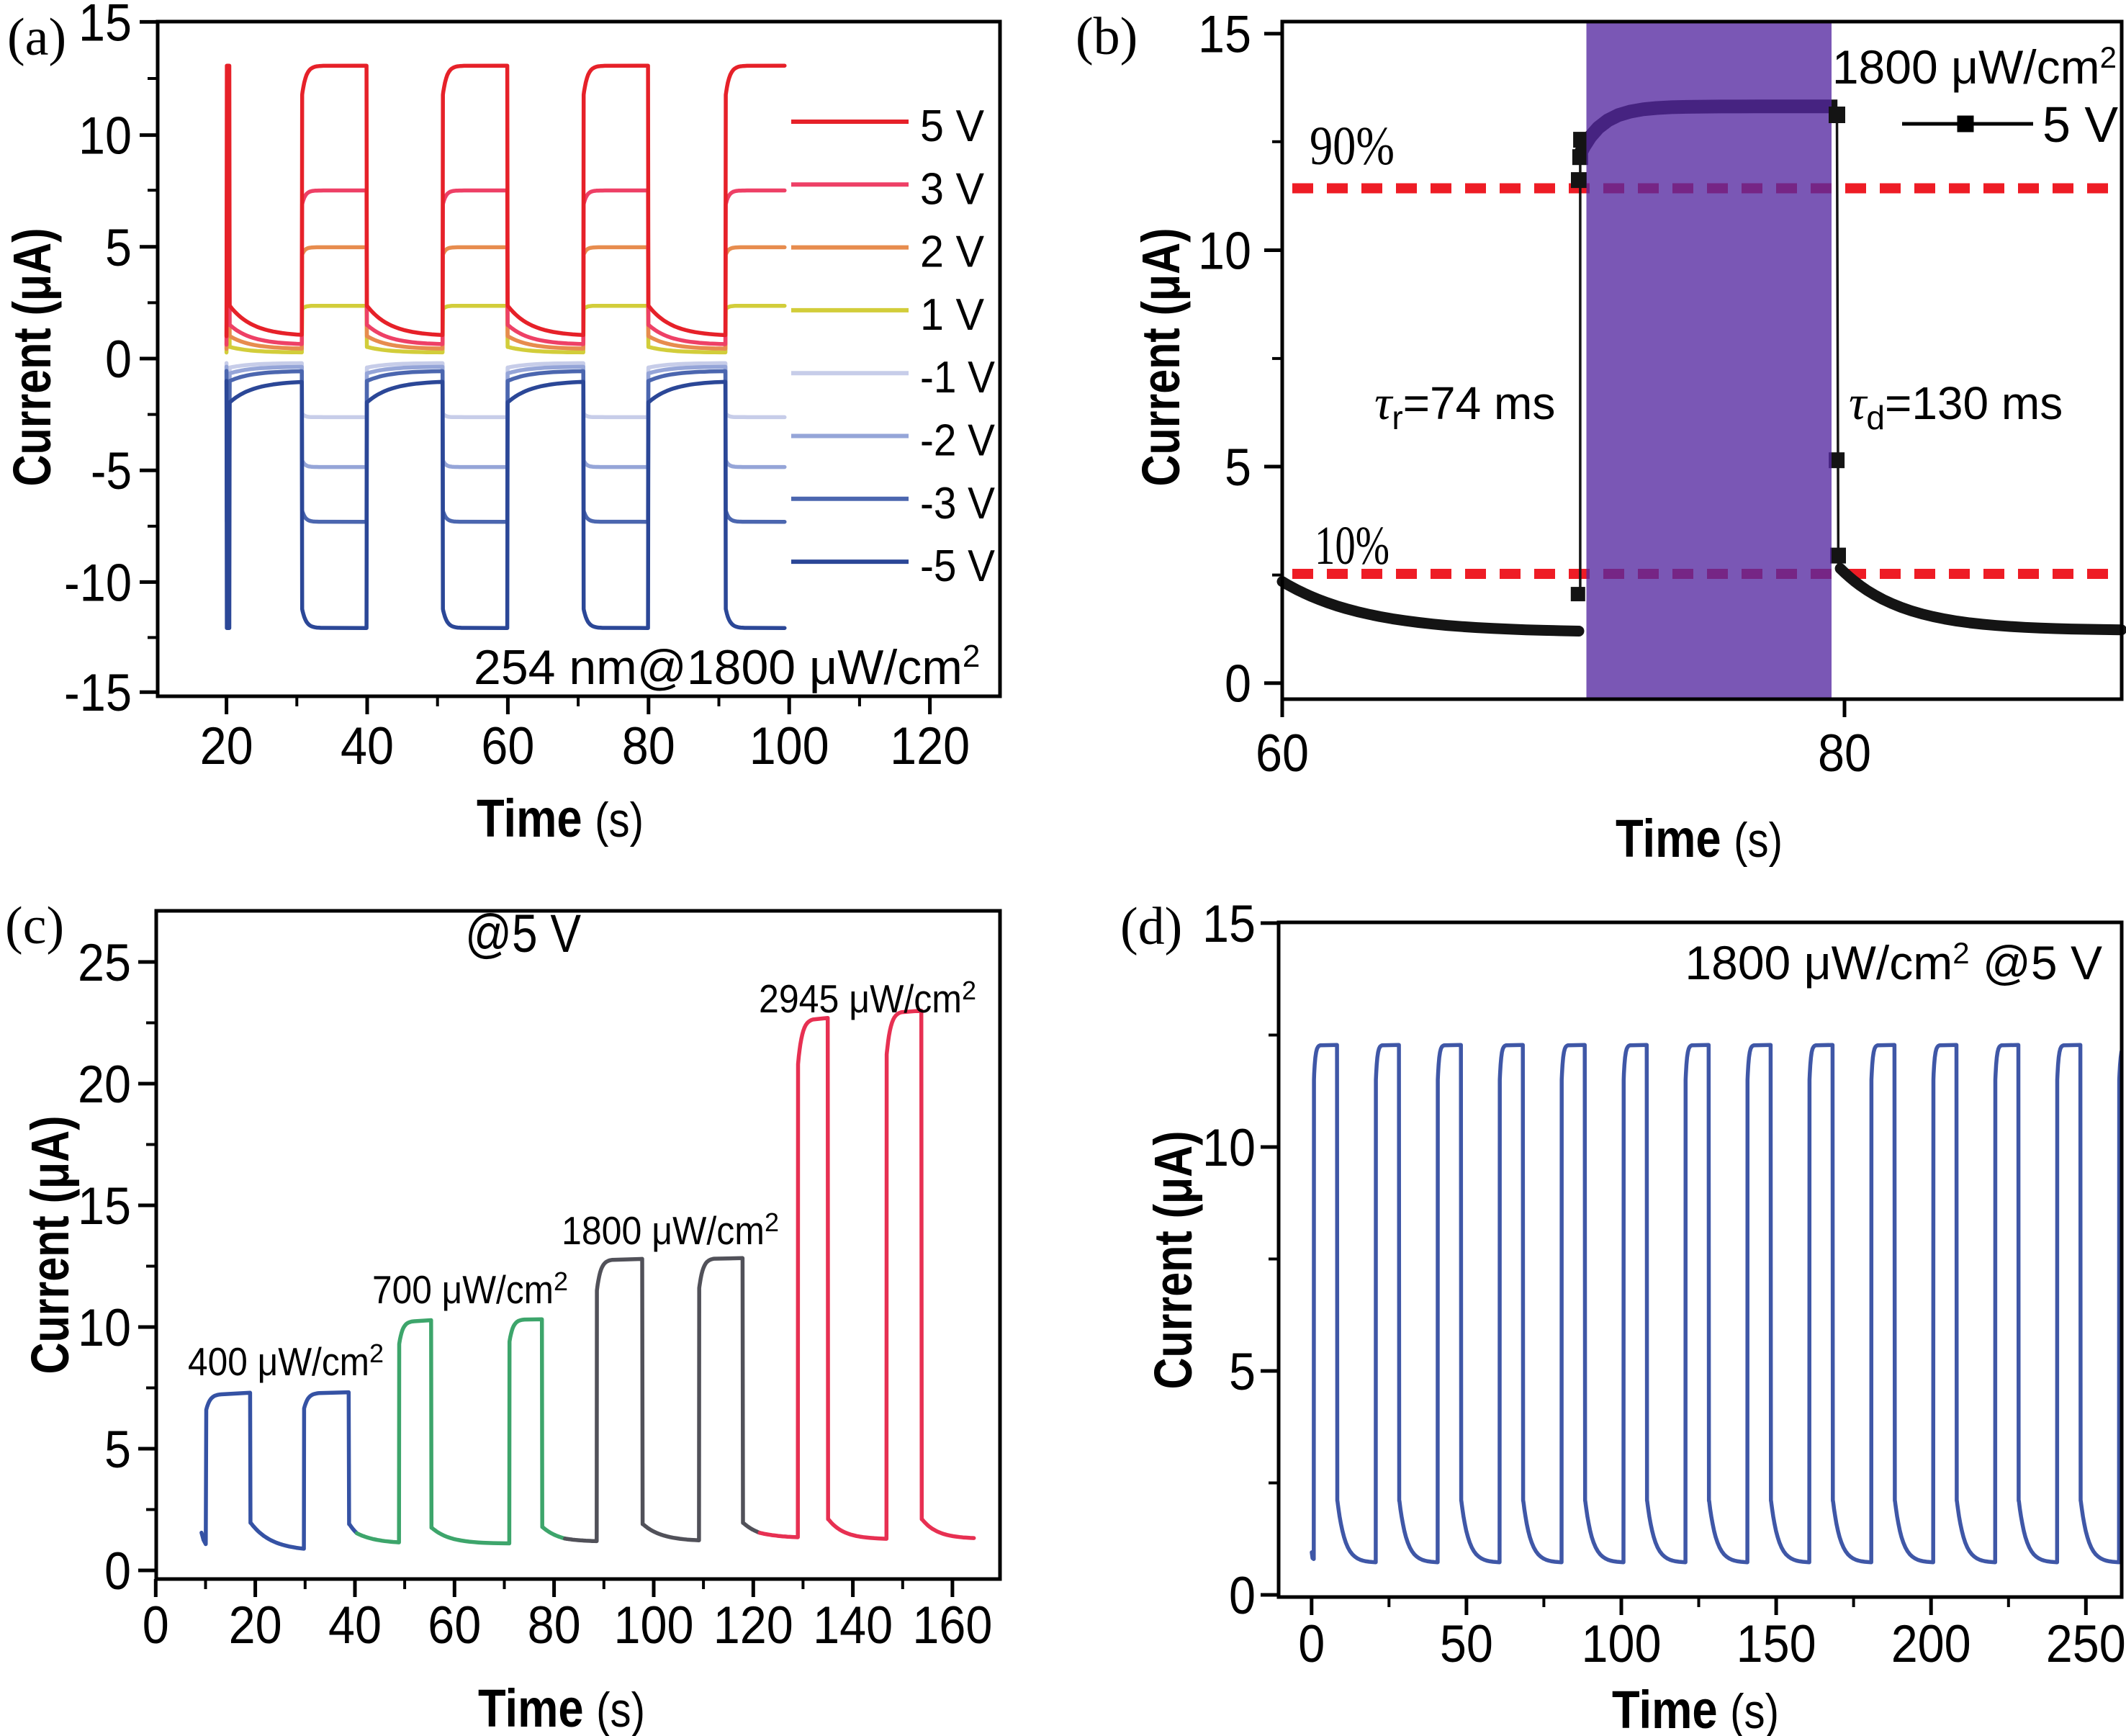 This screenshot has height=1736, width=2126. I want to click on svg-text: τr=74 ms, so click(1464, 405).